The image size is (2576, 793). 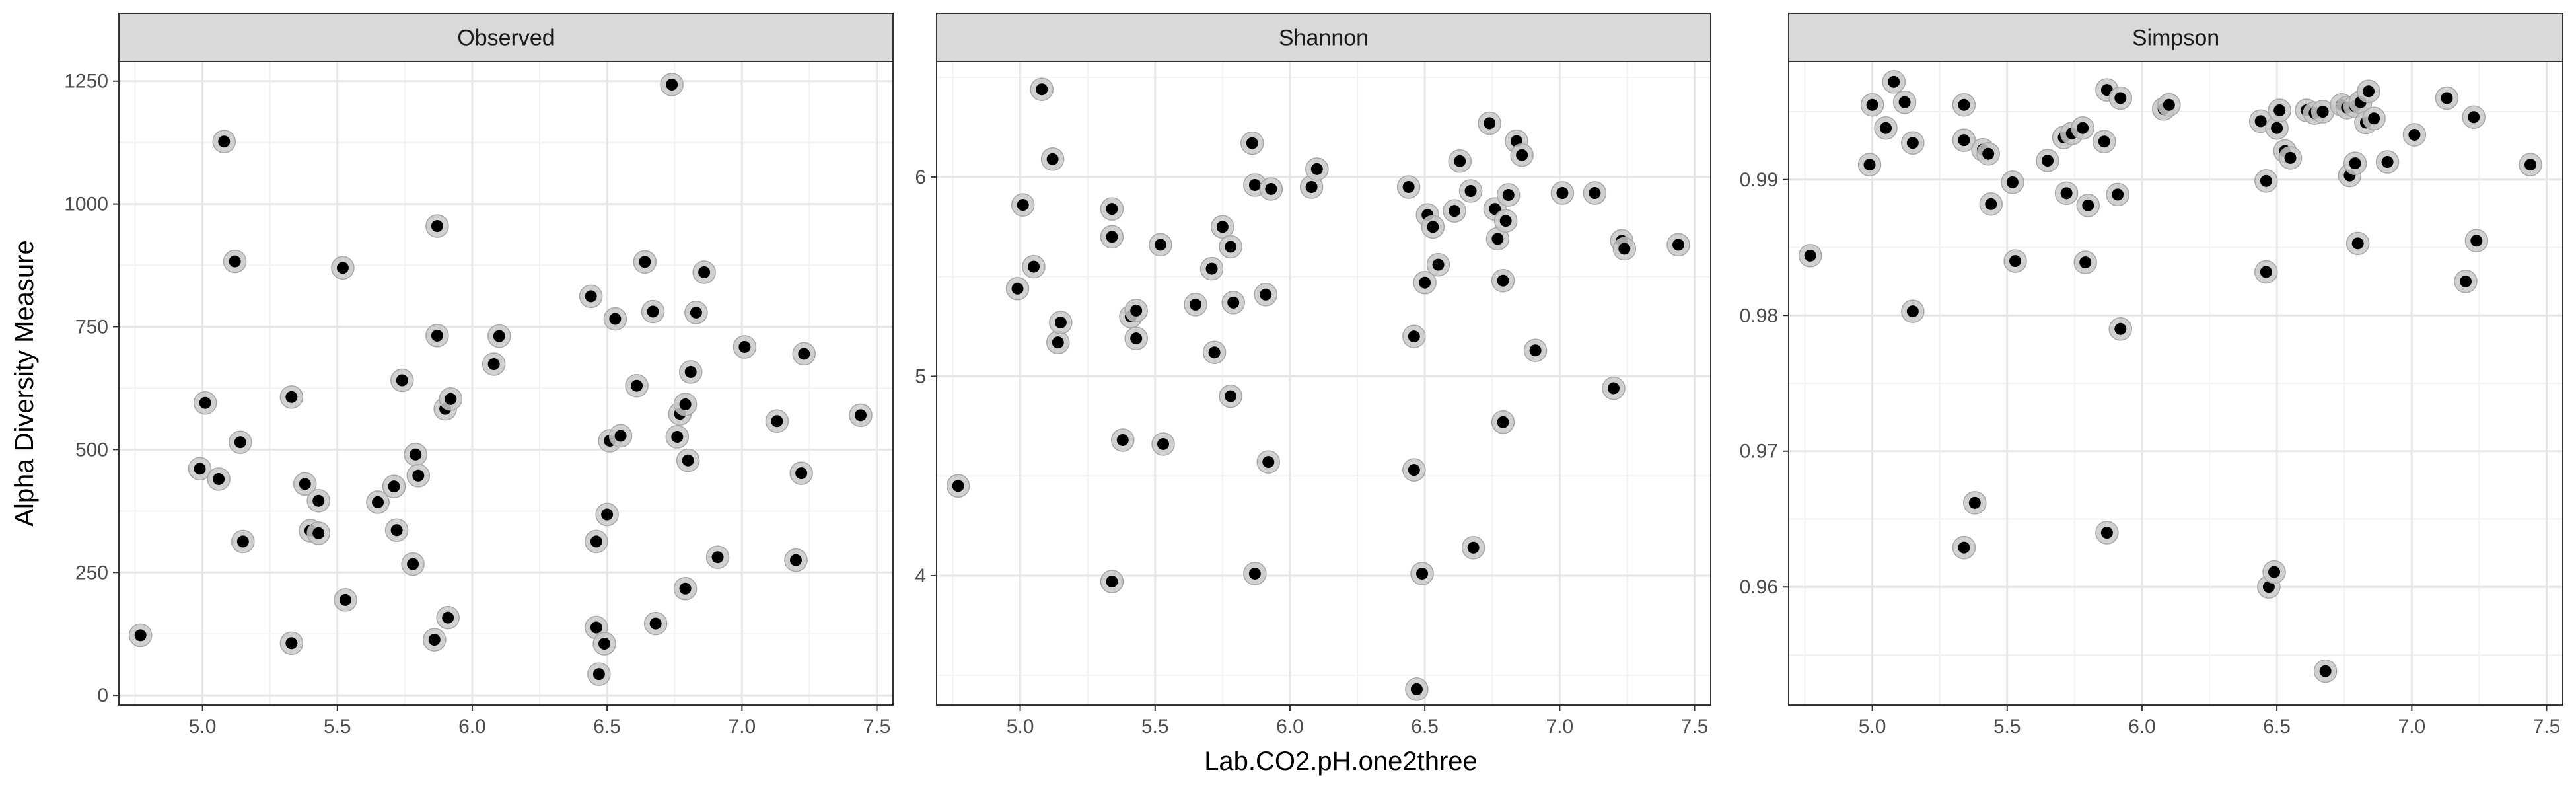 What do you see at coordinates (1759, 180) in the screenshot?
I see `y-tick-label: 0.99` at bounding box center [1759, 180].